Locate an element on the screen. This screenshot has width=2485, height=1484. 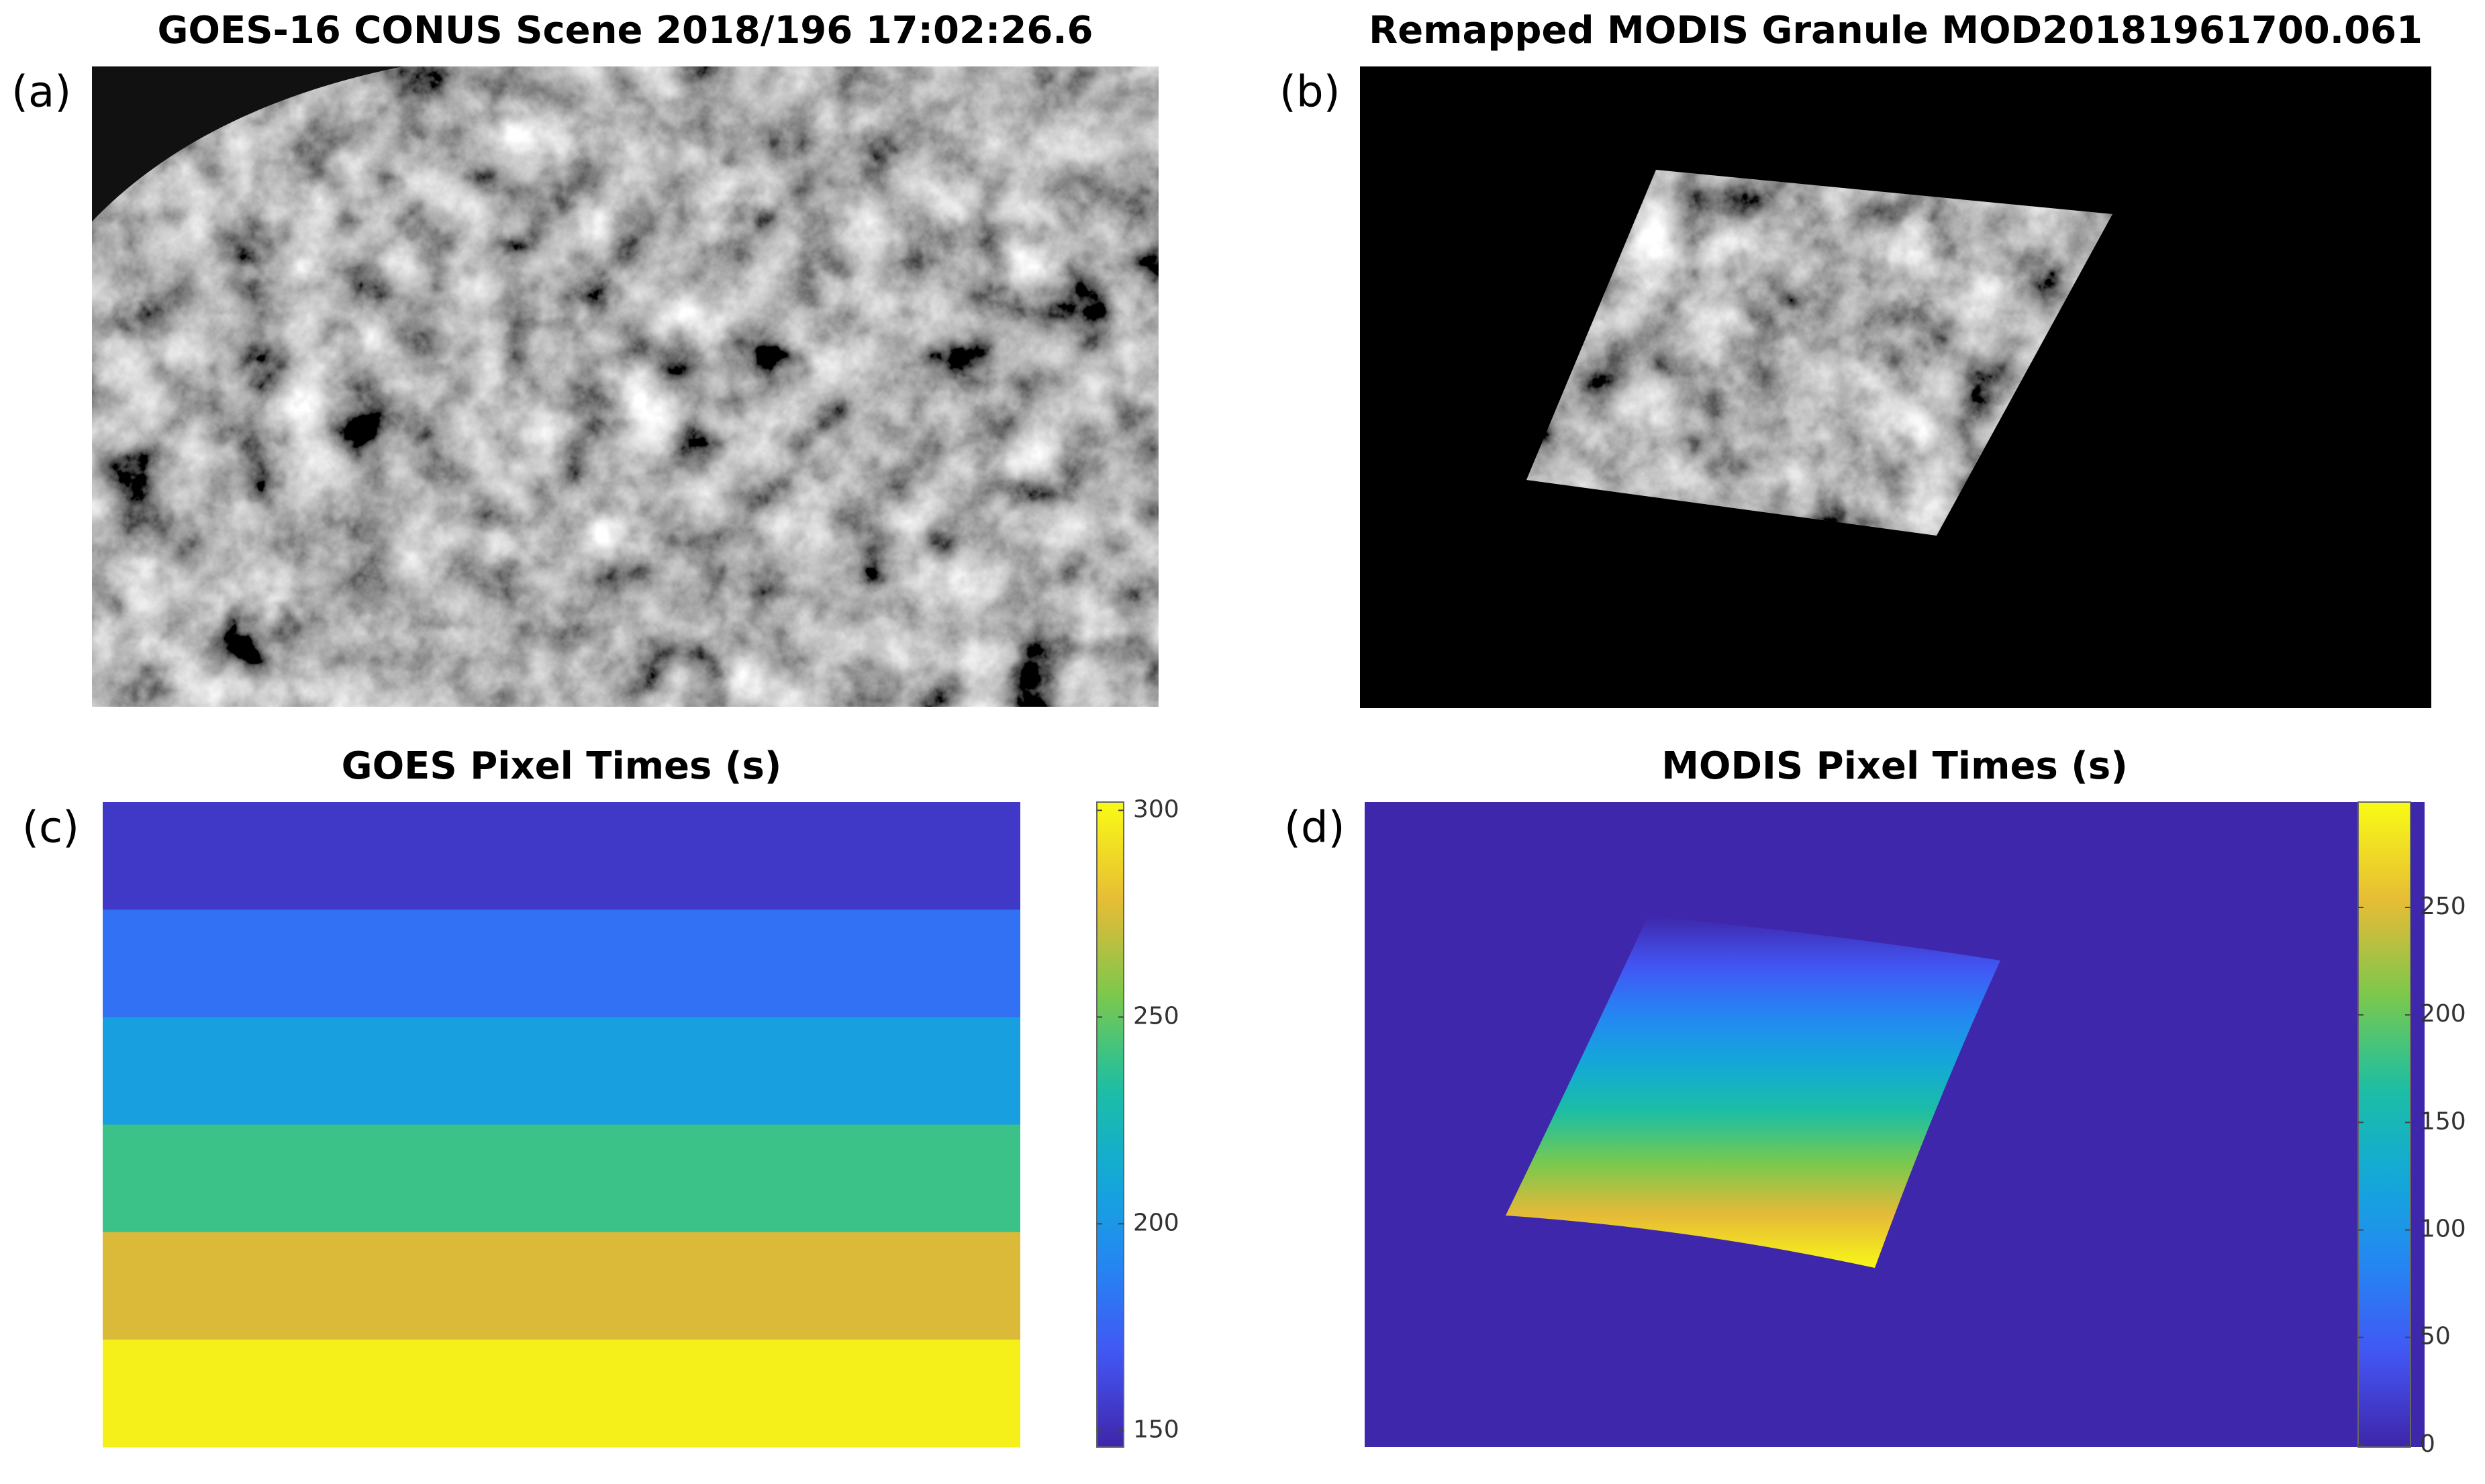
colorbar-tick-label: 0 is located at coordinates (2427, 1444).